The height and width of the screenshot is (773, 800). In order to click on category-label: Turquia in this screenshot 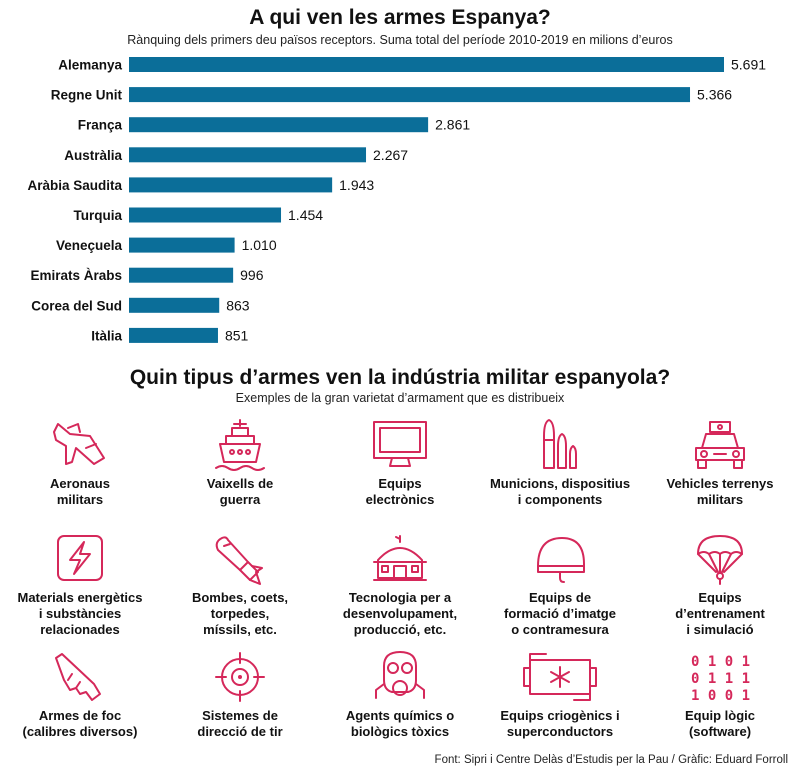, I will do `click(98, 215)`.